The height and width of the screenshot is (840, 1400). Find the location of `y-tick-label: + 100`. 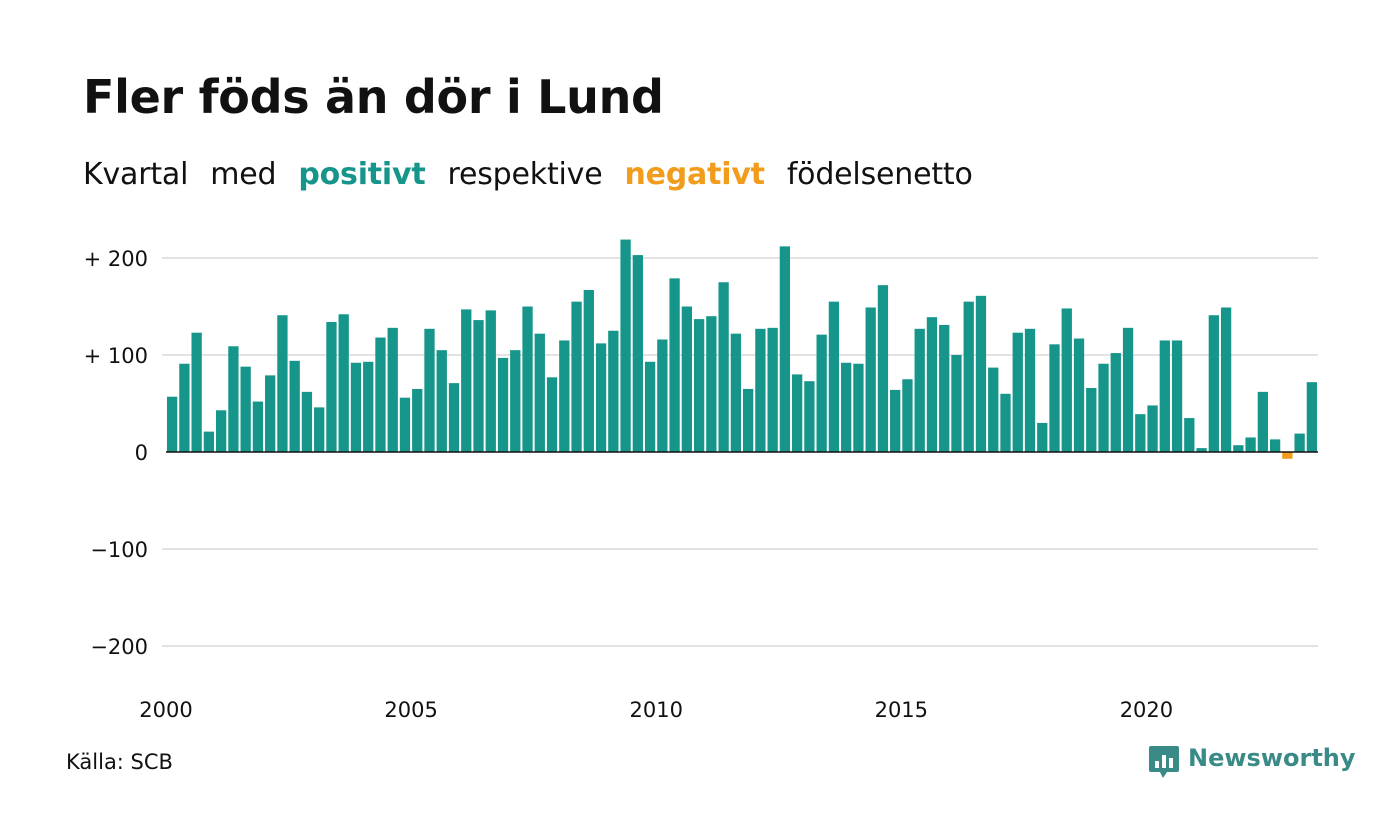

y-tick-label: + 100 is located at coordinates (116, 356).